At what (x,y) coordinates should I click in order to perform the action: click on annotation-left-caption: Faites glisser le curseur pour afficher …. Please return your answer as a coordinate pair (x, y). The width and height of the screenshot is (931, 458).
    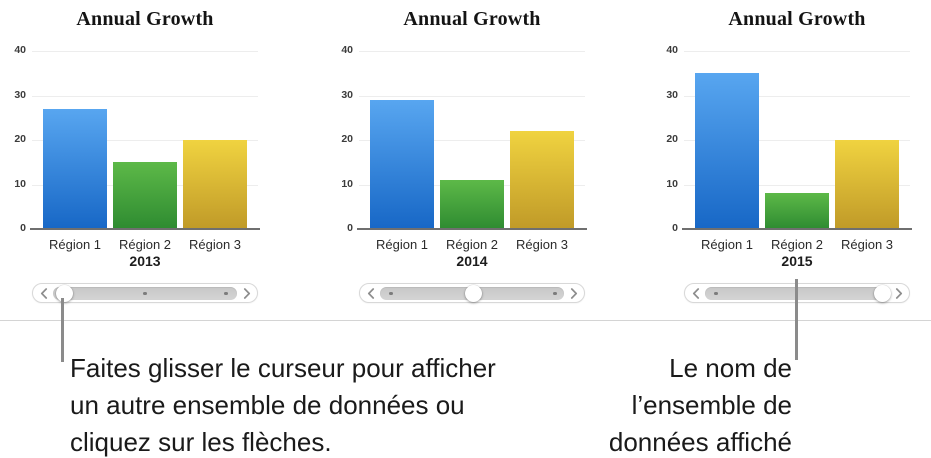
    Looking at the image, I should click on (340, 404).